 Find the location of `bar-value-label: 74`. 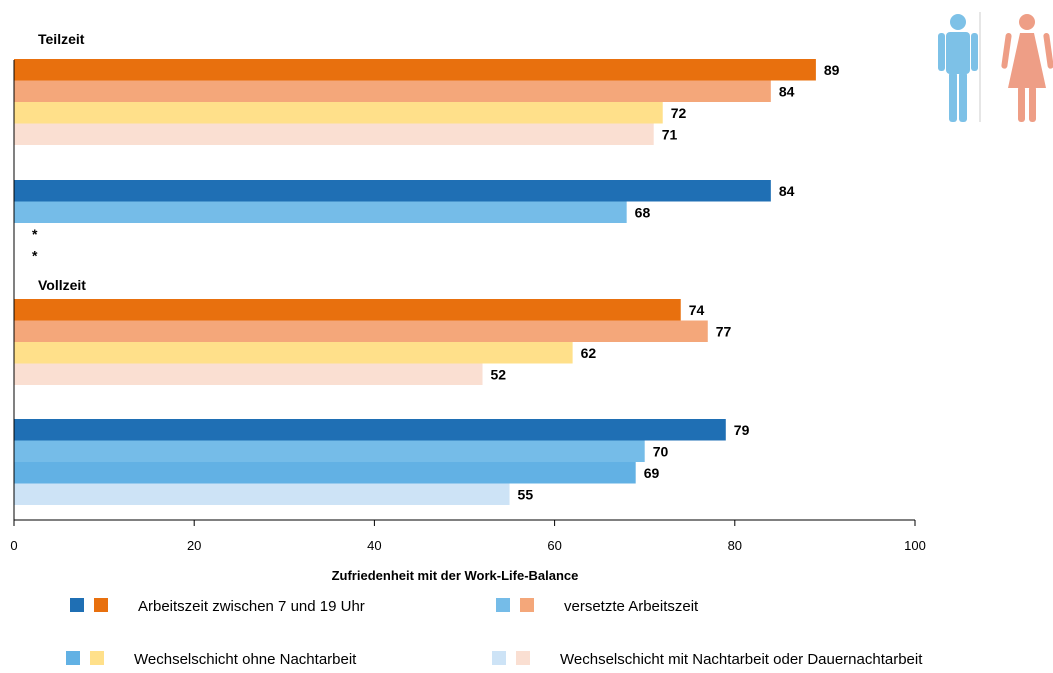

bar-value-label: 74 is located at coordinates (697, 310).